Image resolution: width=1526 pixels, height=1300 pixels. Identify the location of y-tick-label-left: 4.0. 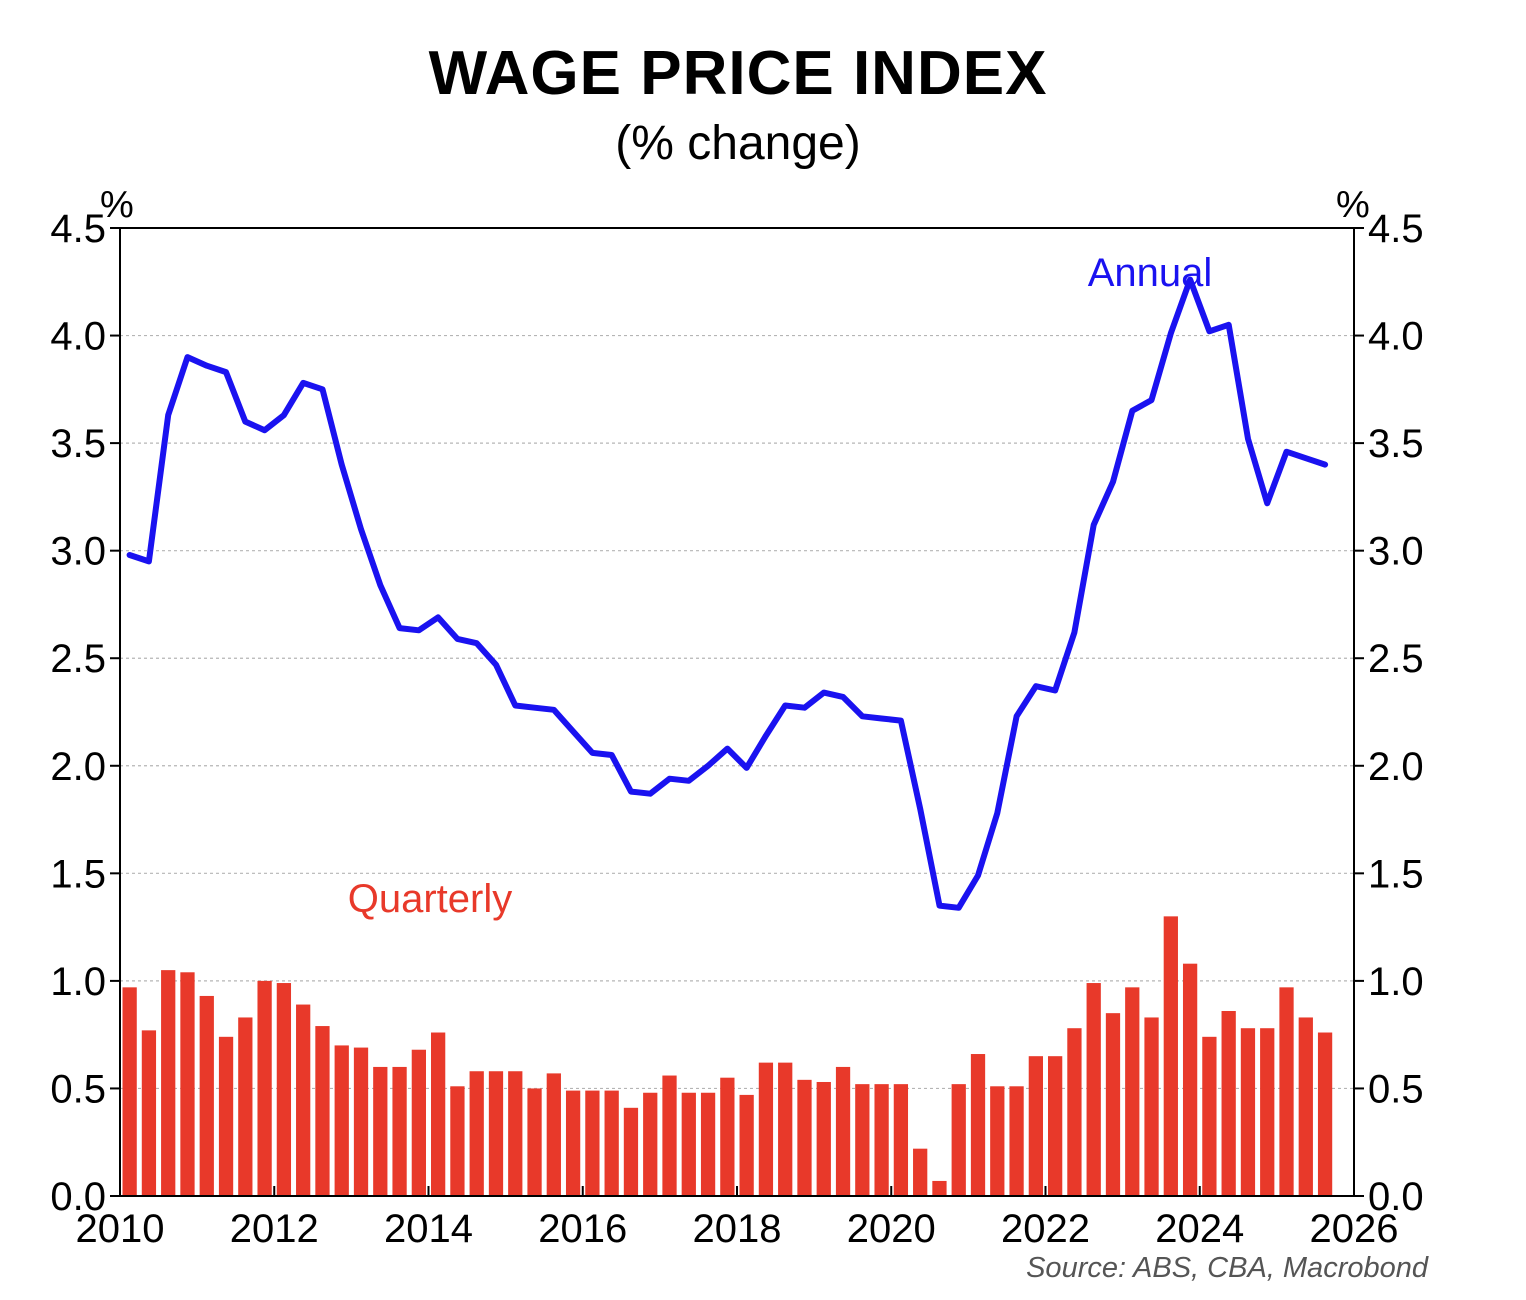
(78, 337).